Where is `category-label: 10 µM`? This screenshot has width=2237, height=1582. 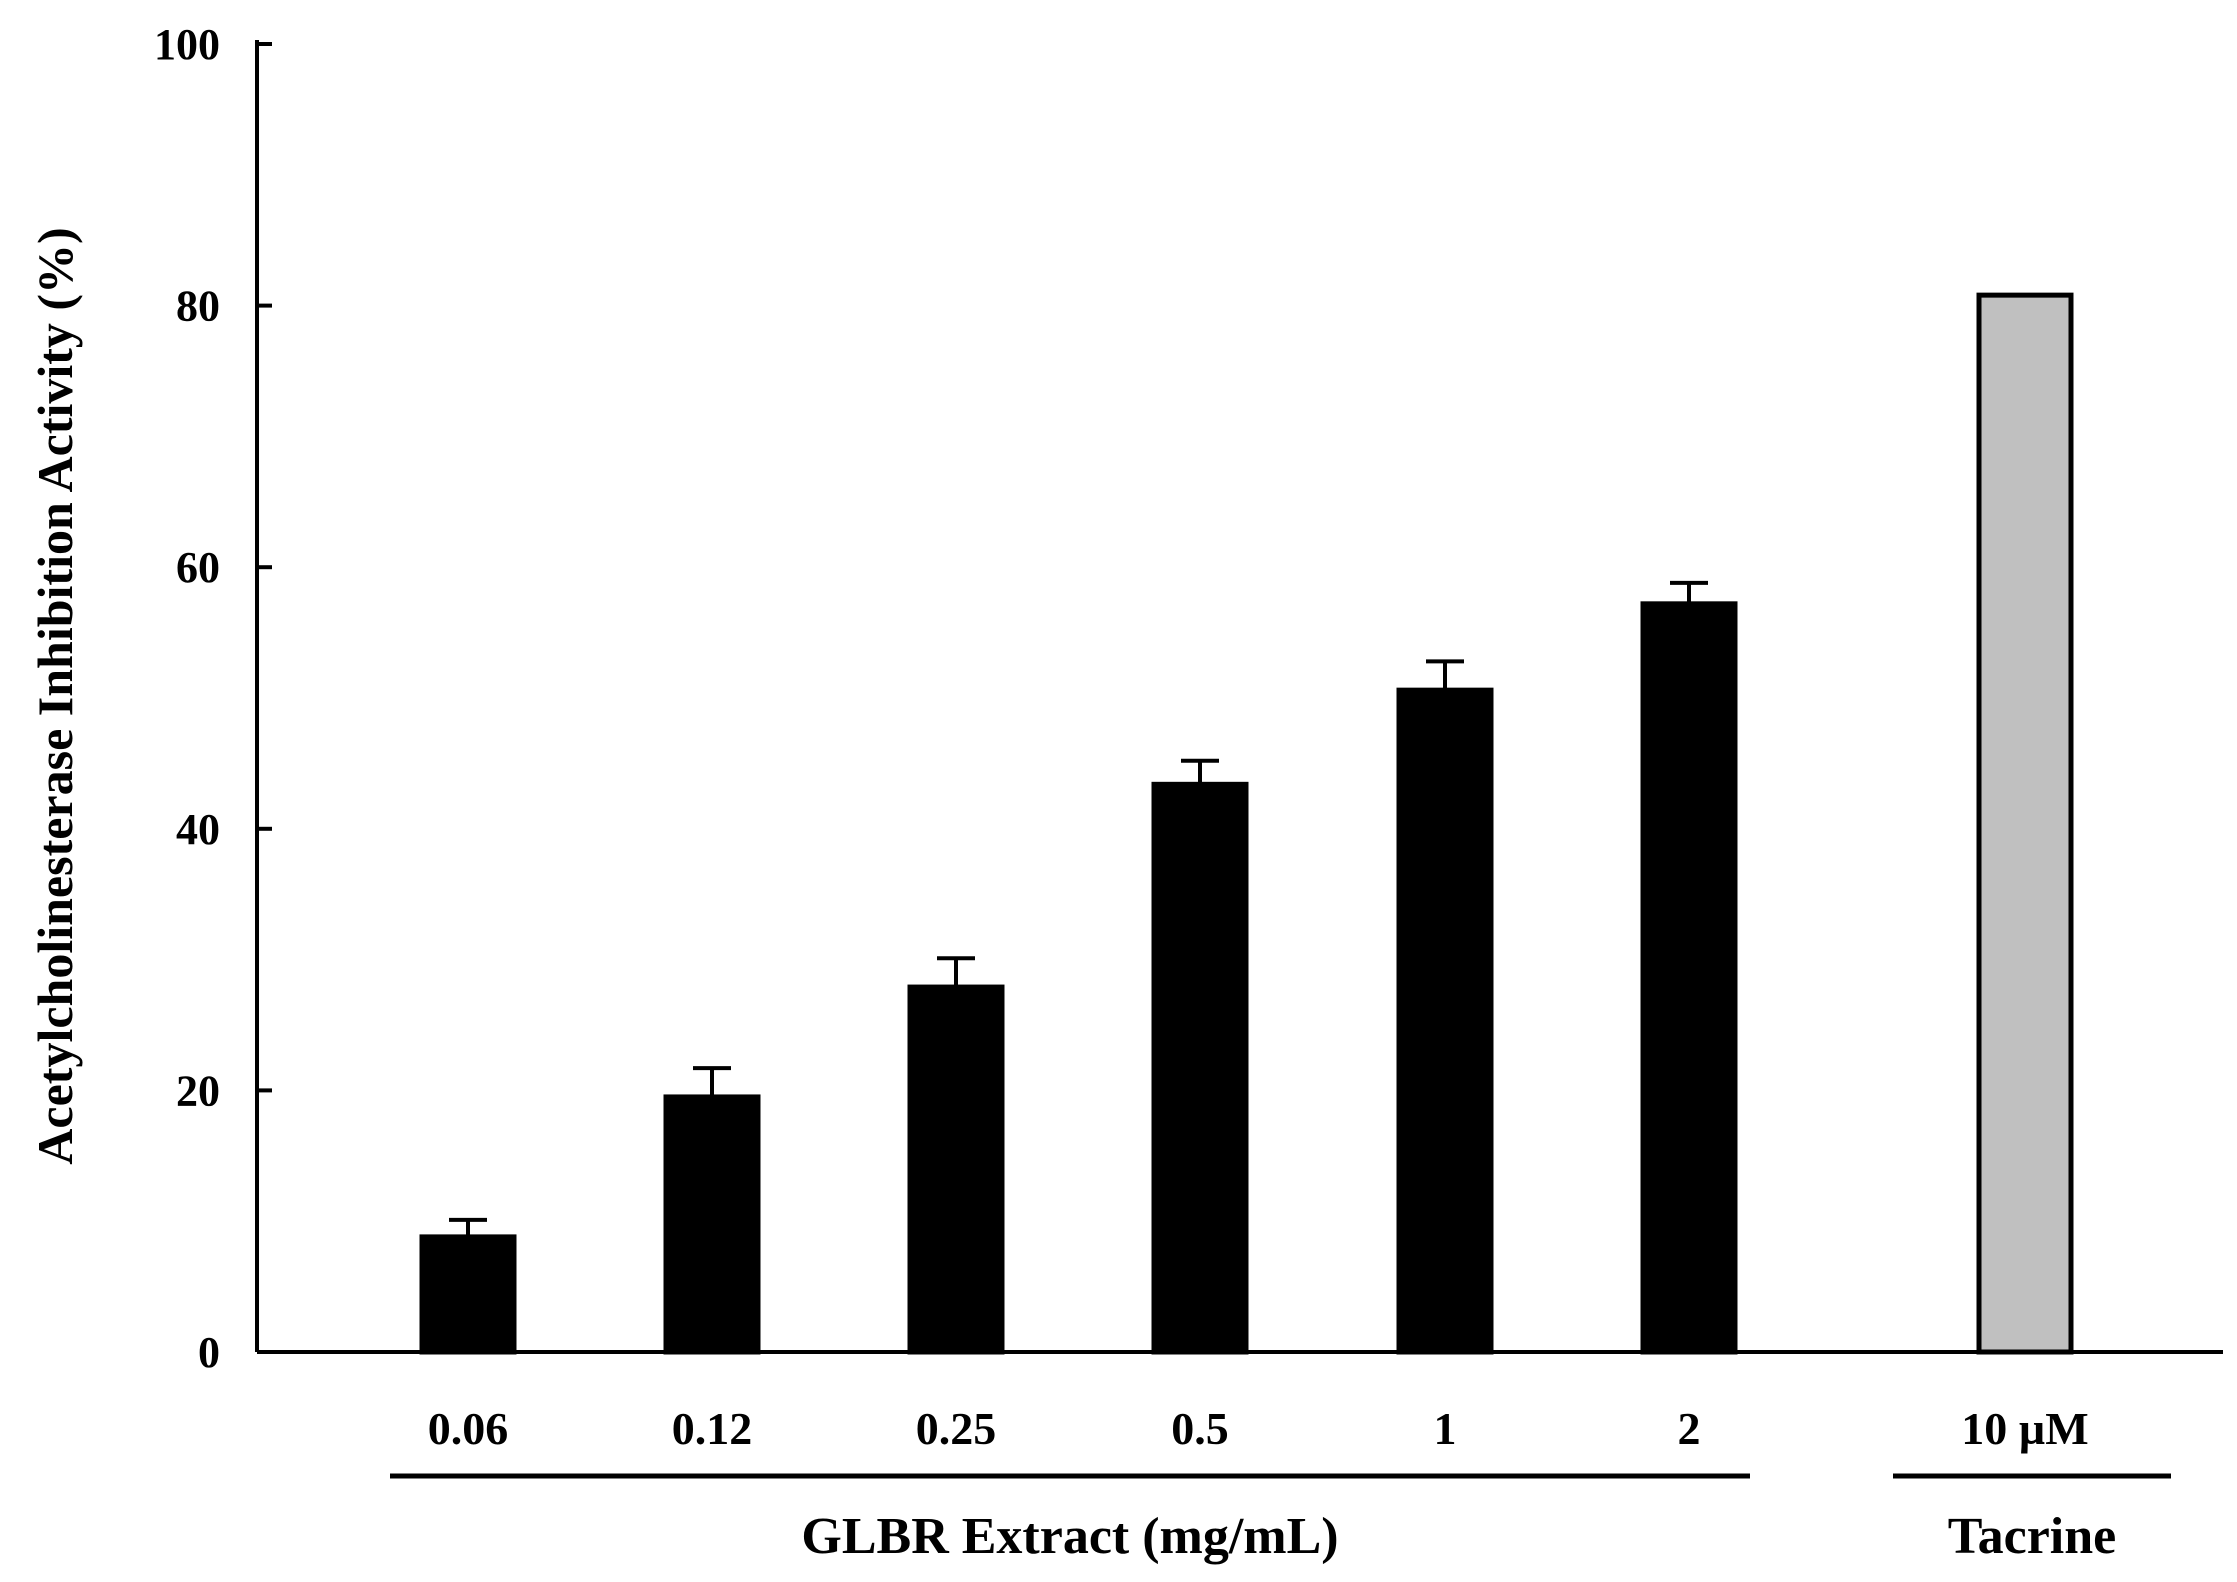
category-label: 10 µM is located at coordinates (2024, 1428).